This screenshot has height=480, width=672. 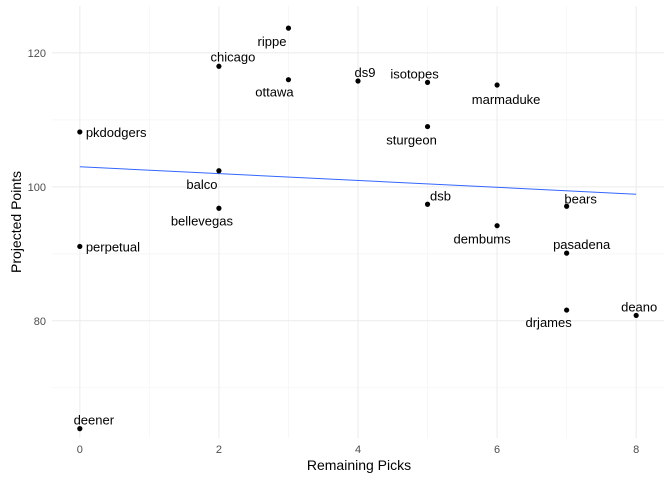 I want to click on point-label: perpetual, so click(x=113, y=246).